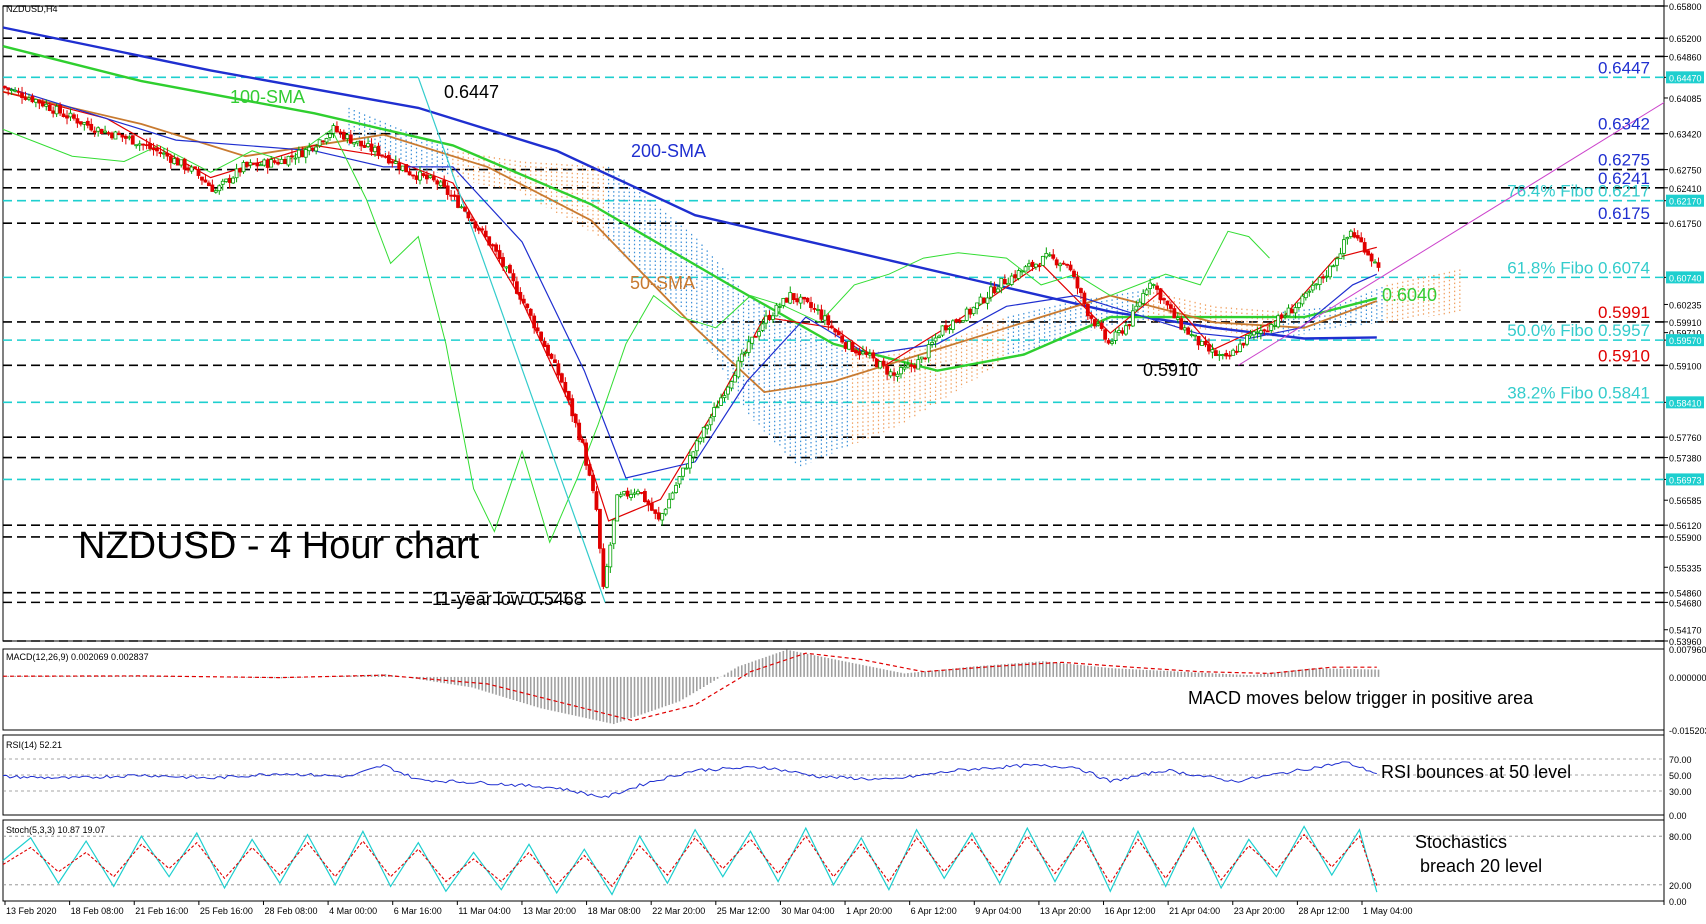 Image resolution: width=1706 pixels, height=924 pixels. What do you see at coordinates (97, 911) in the screenshot?
I see `time-tick-label: 18 Feb 08:00` at bounding box center [97, 911].